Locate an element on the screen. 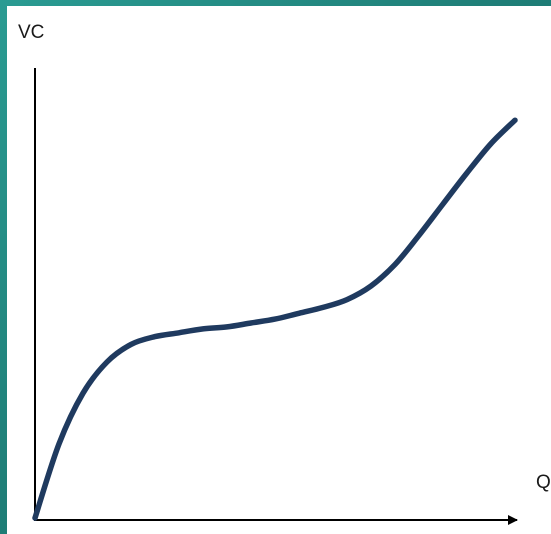 This screenshot has height=534, width=551. y-axis-label: VC is located at coordinates (31, 32).